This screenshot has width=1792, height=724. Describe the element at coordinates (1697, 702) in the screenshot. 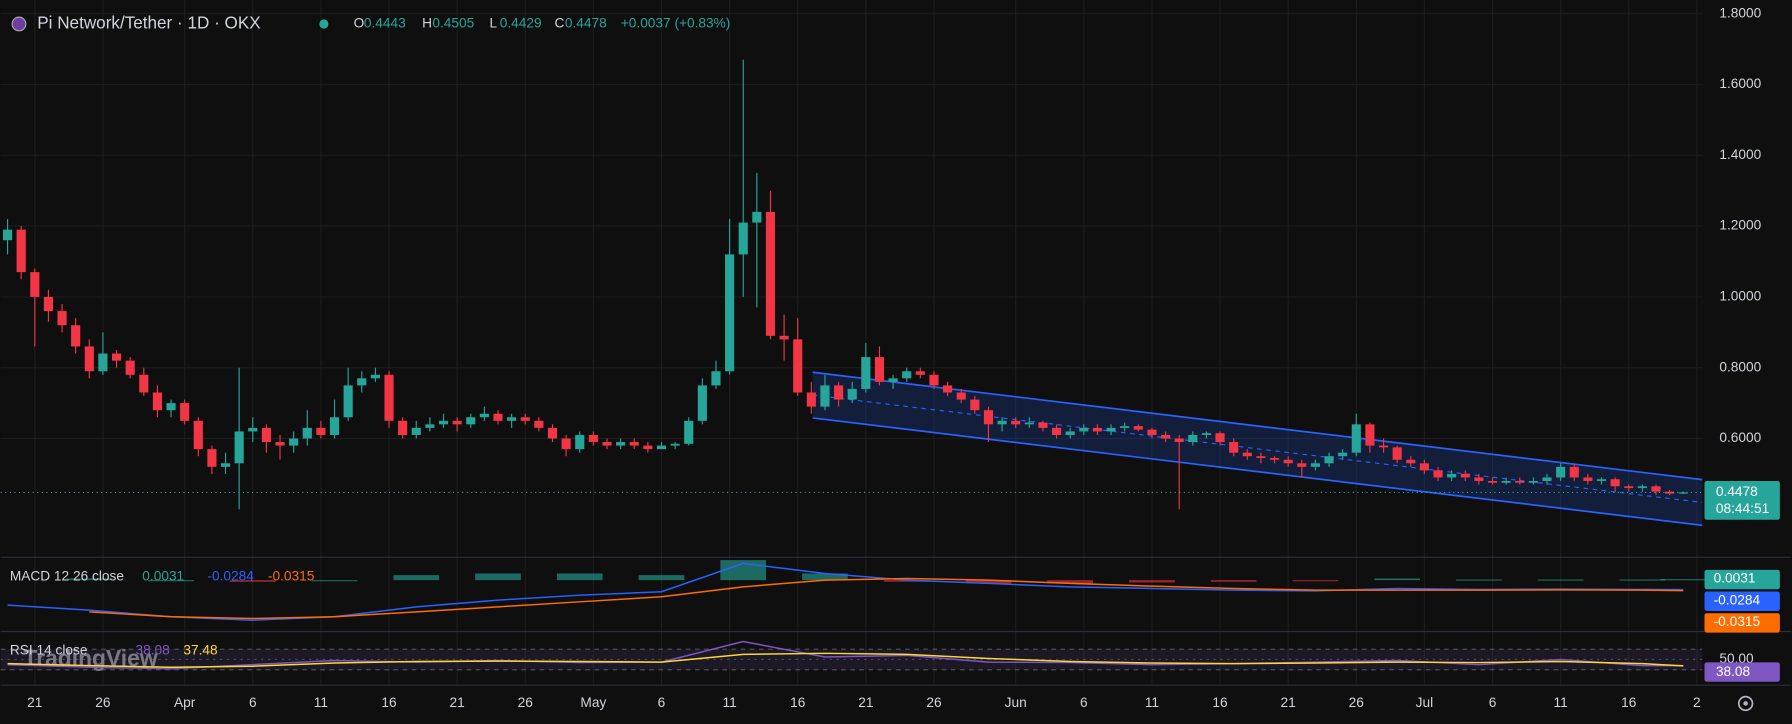

I see `x-tick-label: 2` at that location.